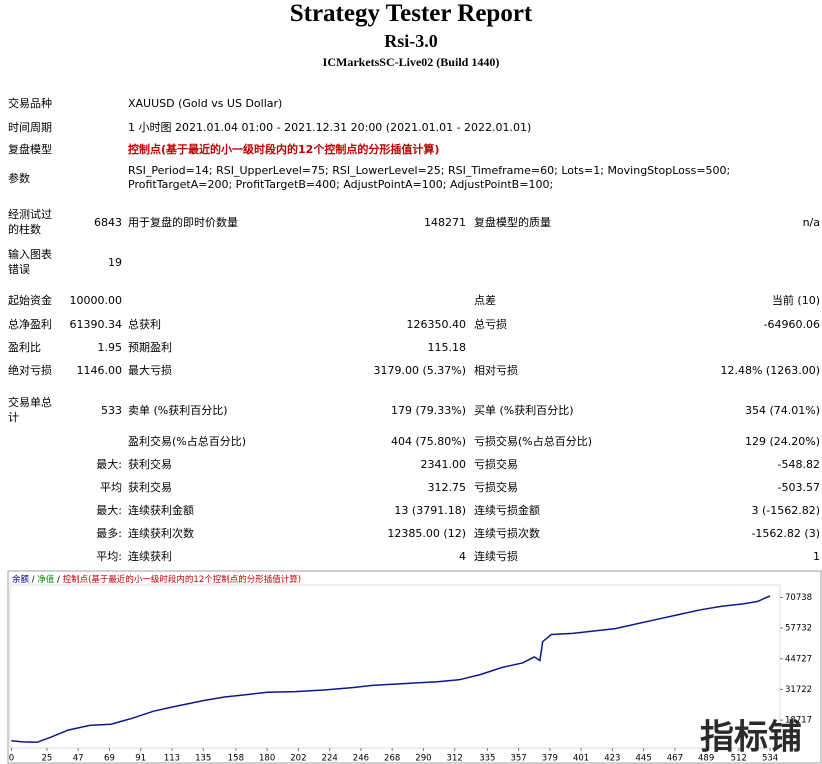 Image resolution: width=822 pixels, height=764 pixels. I want to click on stat-label: 用于复盘的即时价数量, so click(183, 222).